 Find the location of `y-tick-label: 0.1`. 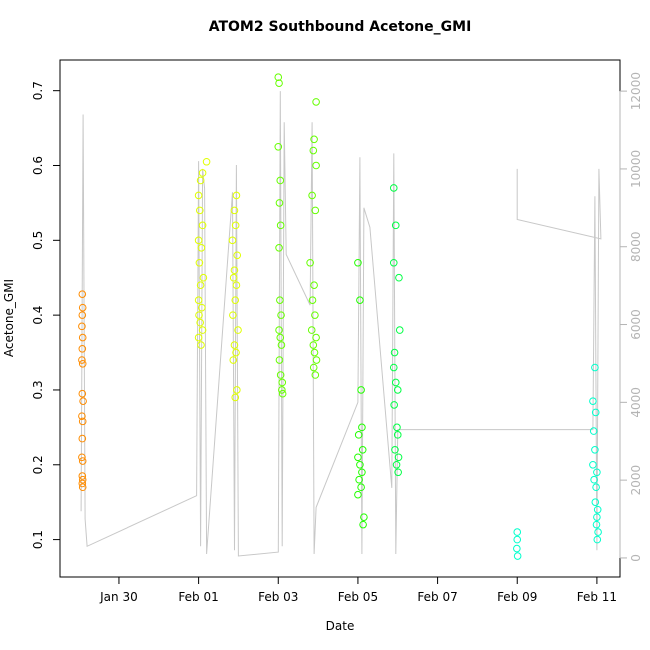

y-tick-label: 0.1 is located at coordinates (38, 539).